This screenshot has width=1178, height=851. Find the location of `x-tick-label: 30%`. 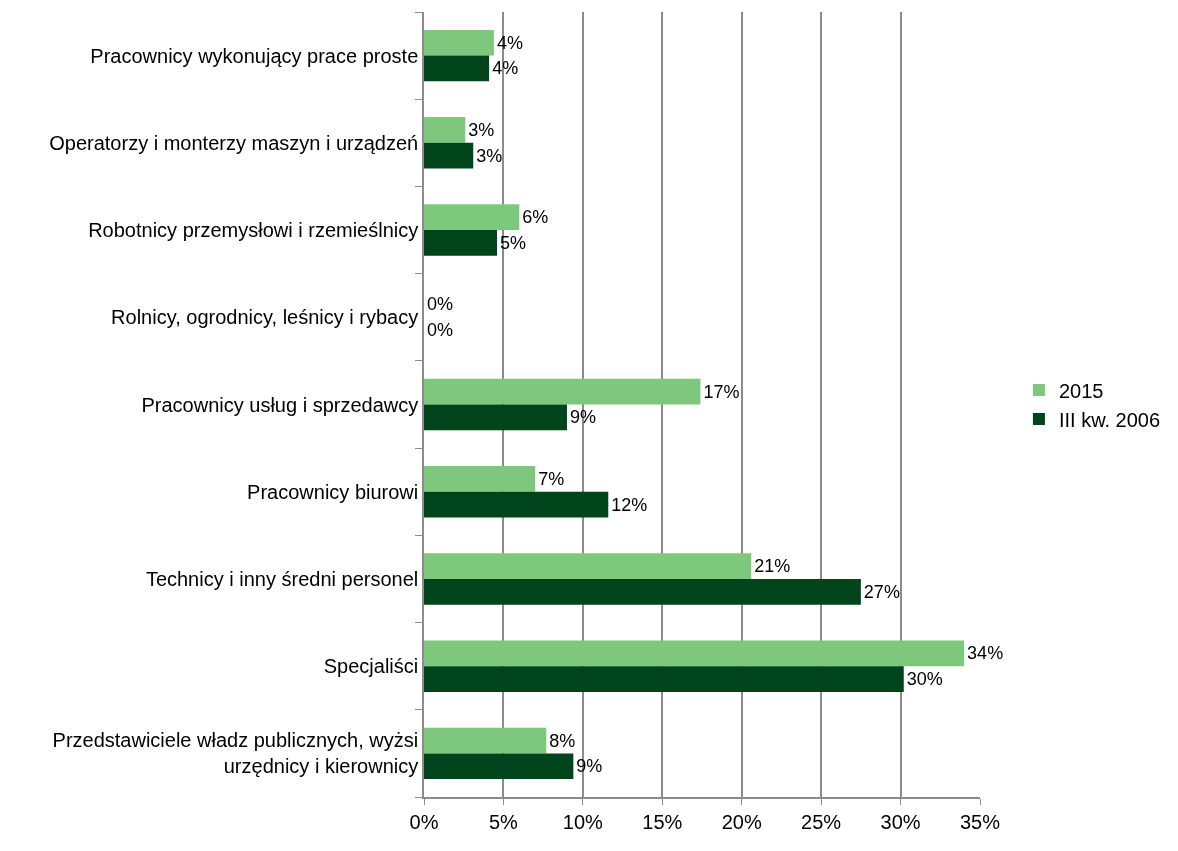

x-tick-label: 30% is located at coordinates (900, 821).